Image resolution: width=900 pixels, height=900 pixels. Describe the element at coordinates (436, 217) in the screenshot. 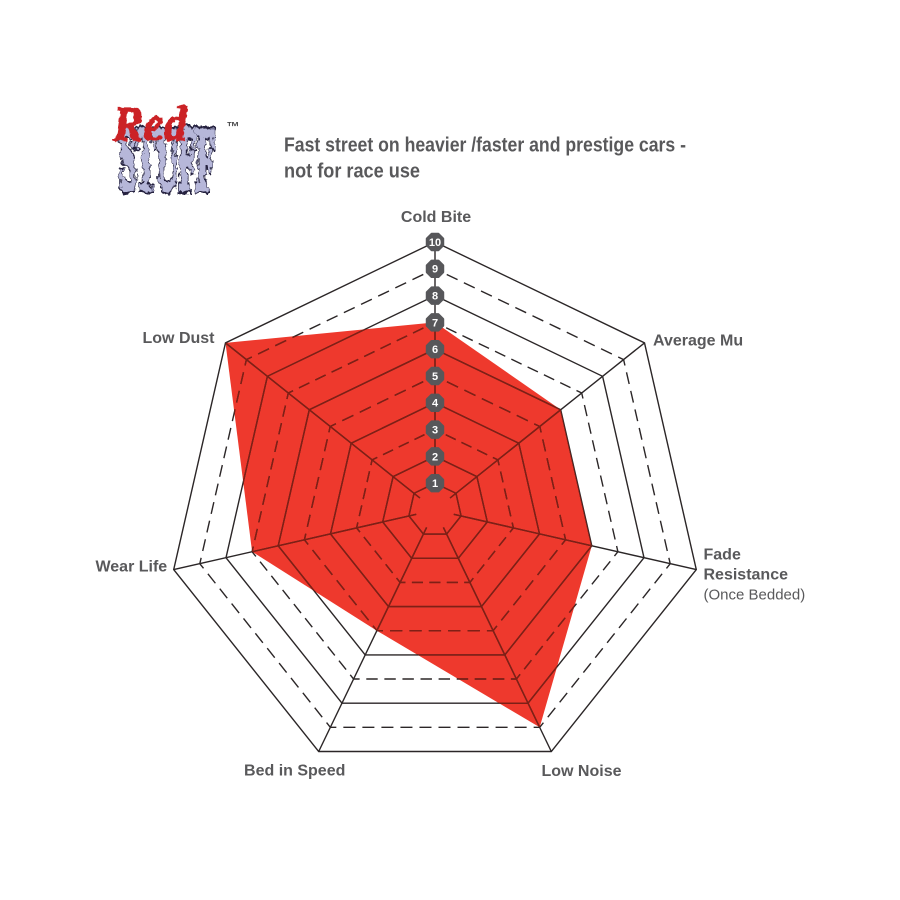

I see `svg-text: Cold Bite` at that location.